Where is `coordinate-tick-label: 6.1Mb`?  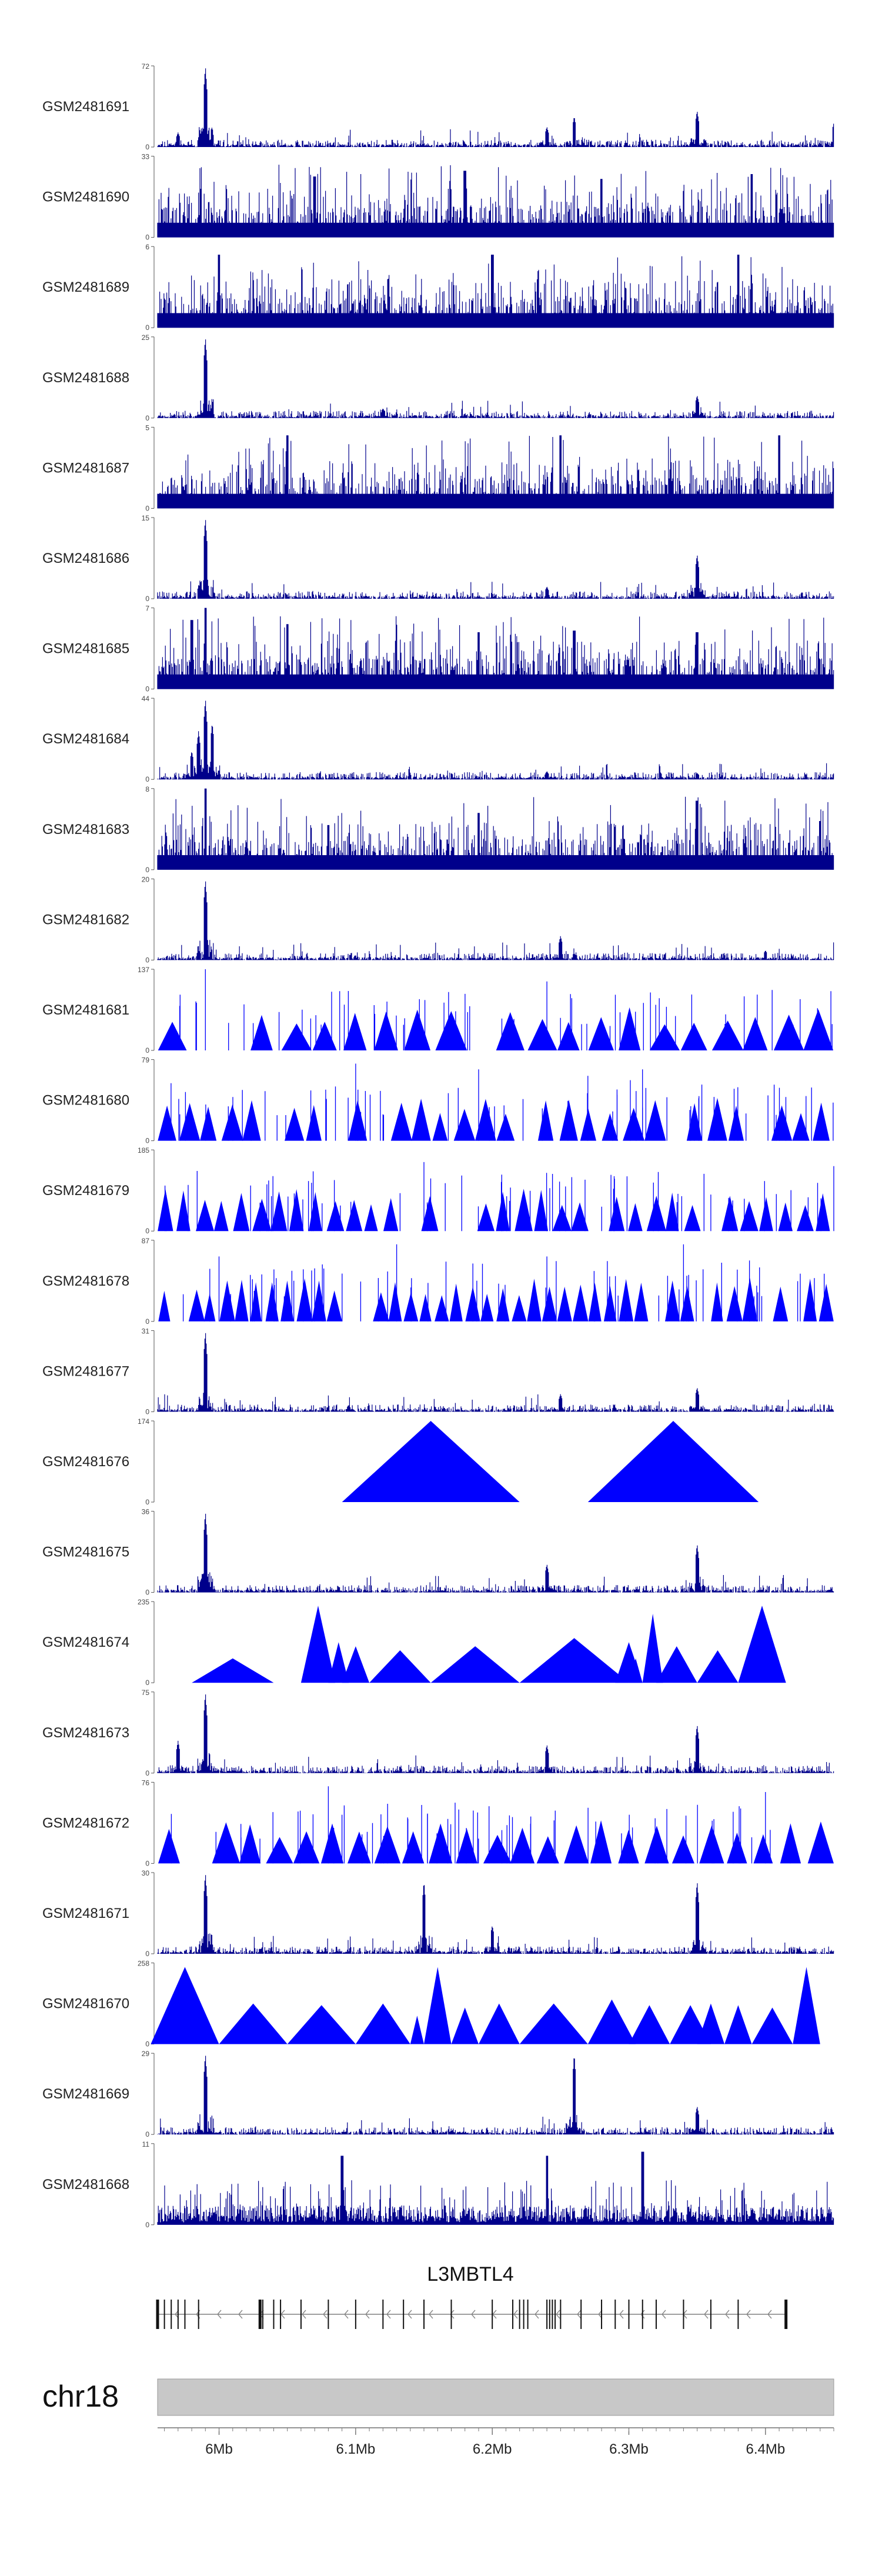 coordinate-tick-label: 6.1Mb is located at coordinates (356, 2449).